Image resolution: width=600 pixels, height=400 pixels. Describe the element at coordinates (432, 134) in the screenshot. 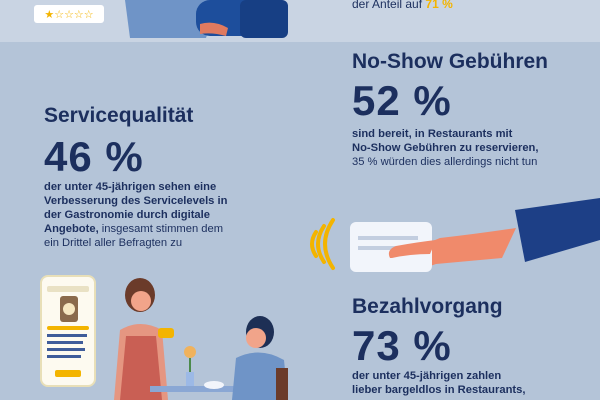

I see `no-show-line-1: sind bereit, in Restaurants mit` at that location.